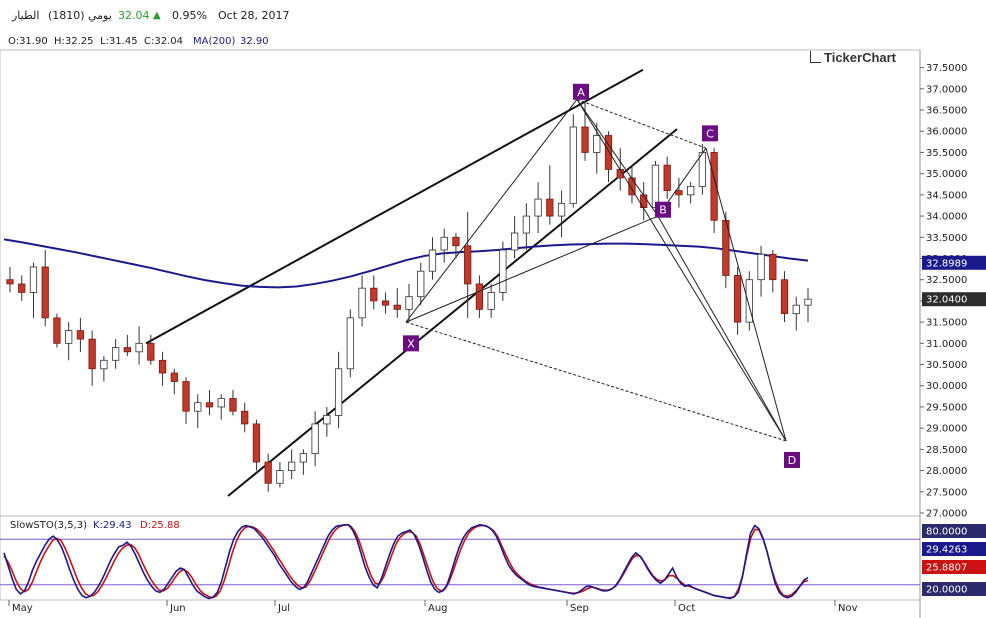  What do you see at coordinates (406, 561) in the screenshot?
I see `stoch-d-line` at bounding box center [406, 561].